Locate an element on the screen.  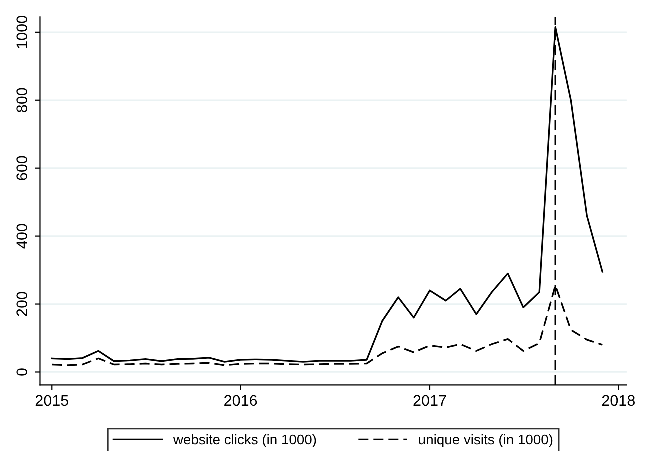
y-tick-label: 800 is located at coordinates (22, 100).